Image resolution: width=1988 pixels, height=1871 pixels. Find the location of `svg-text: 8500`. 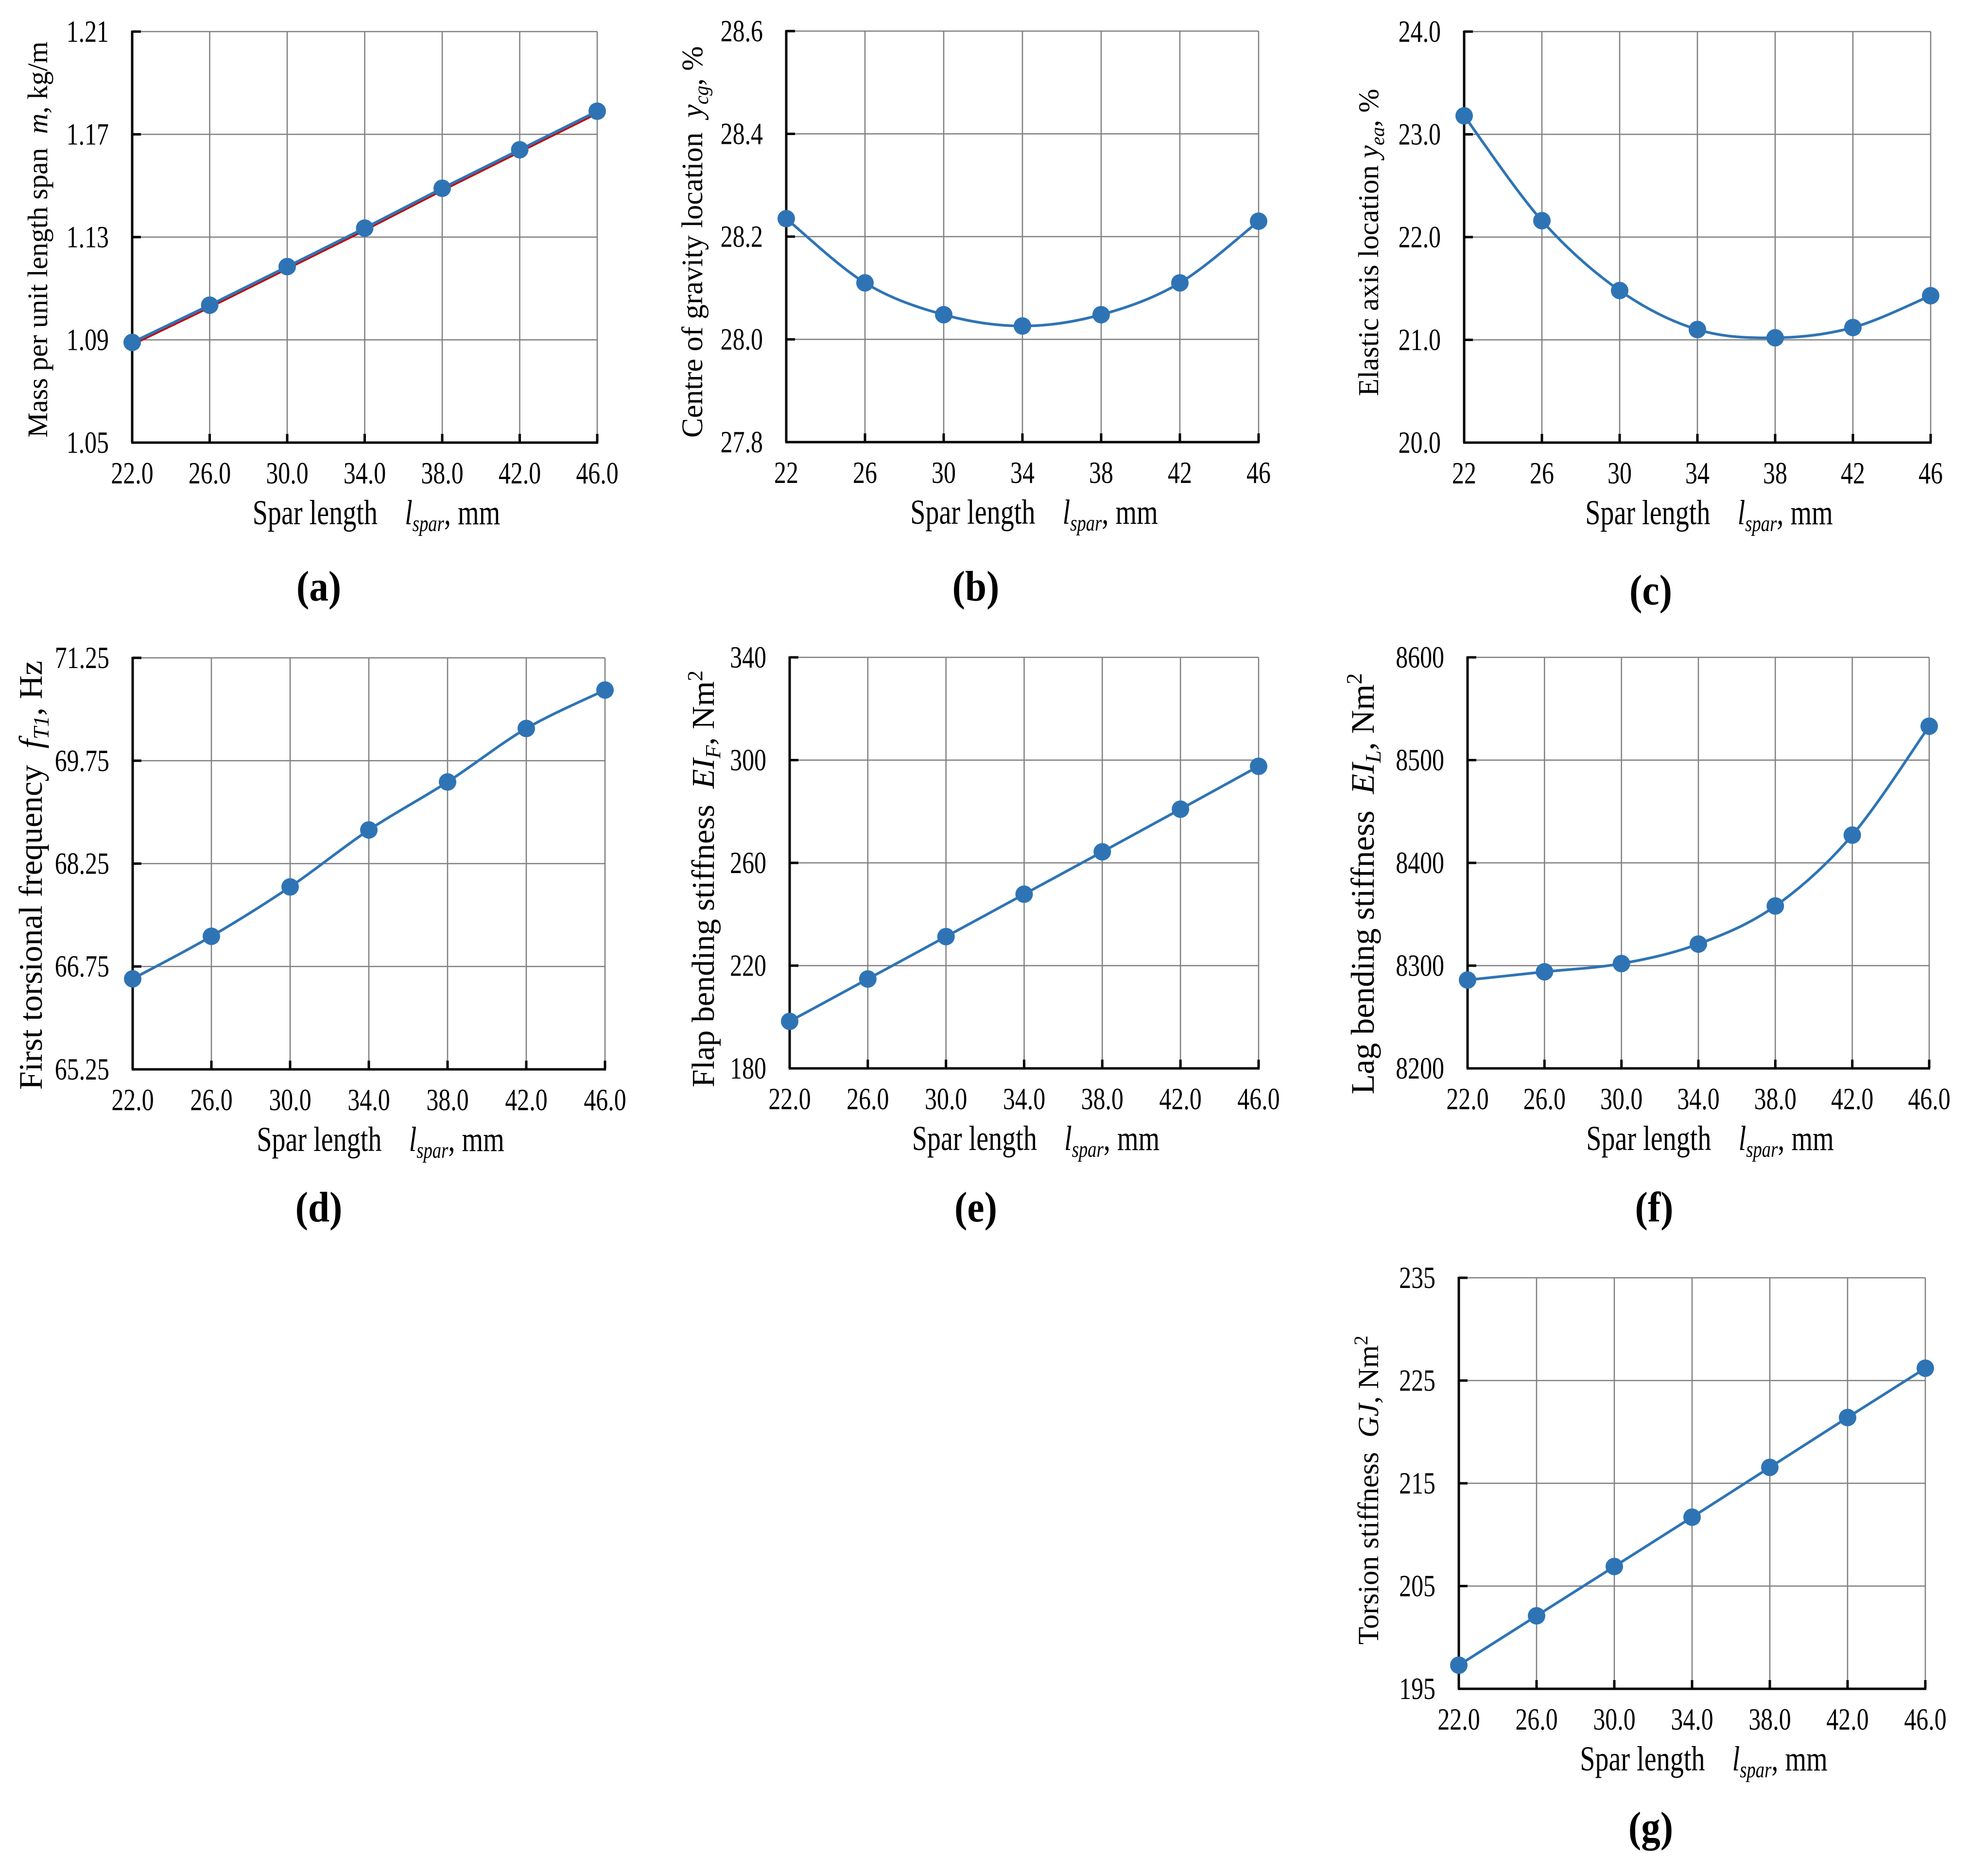

svg-text: 8500 is located at coordinates (1420, 760).